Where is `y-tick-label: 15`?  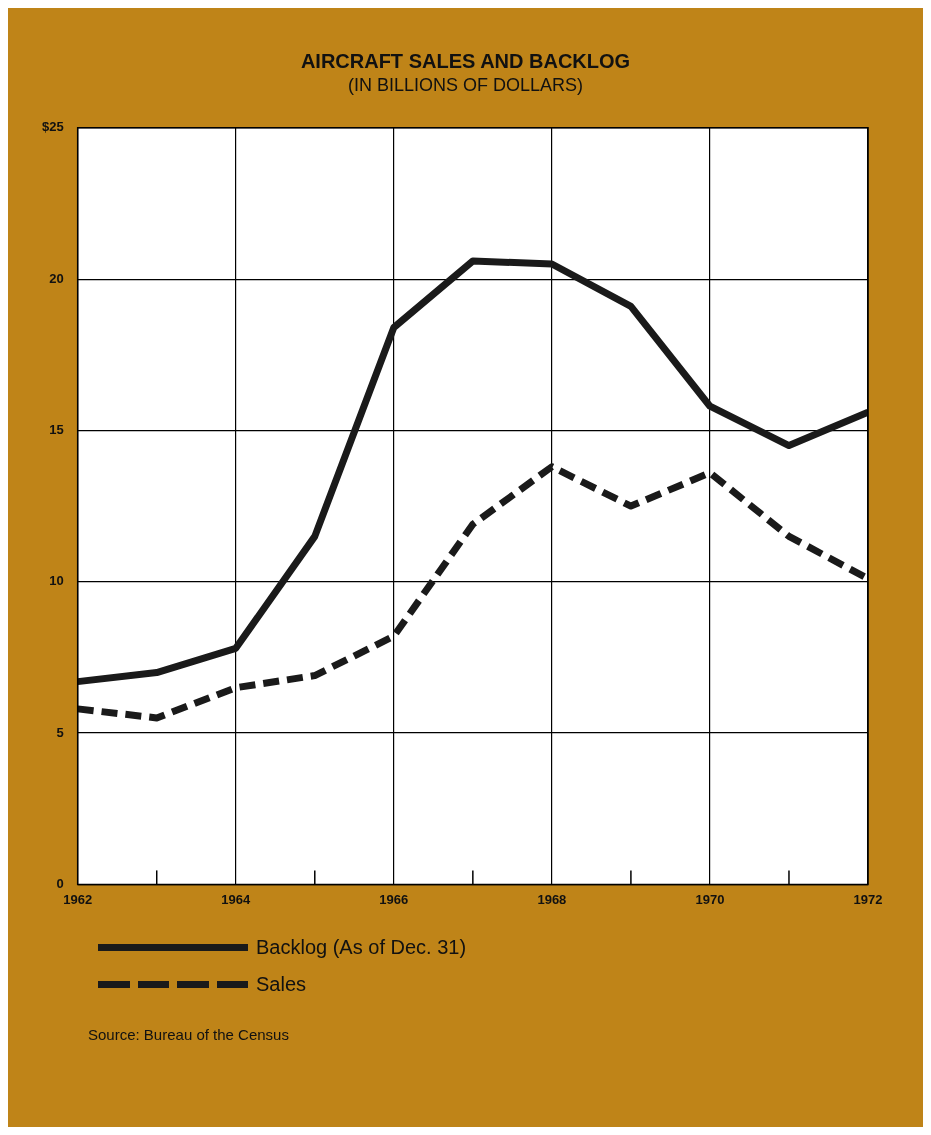 y-tick-label: 15 is located at coordinates (56, 430).